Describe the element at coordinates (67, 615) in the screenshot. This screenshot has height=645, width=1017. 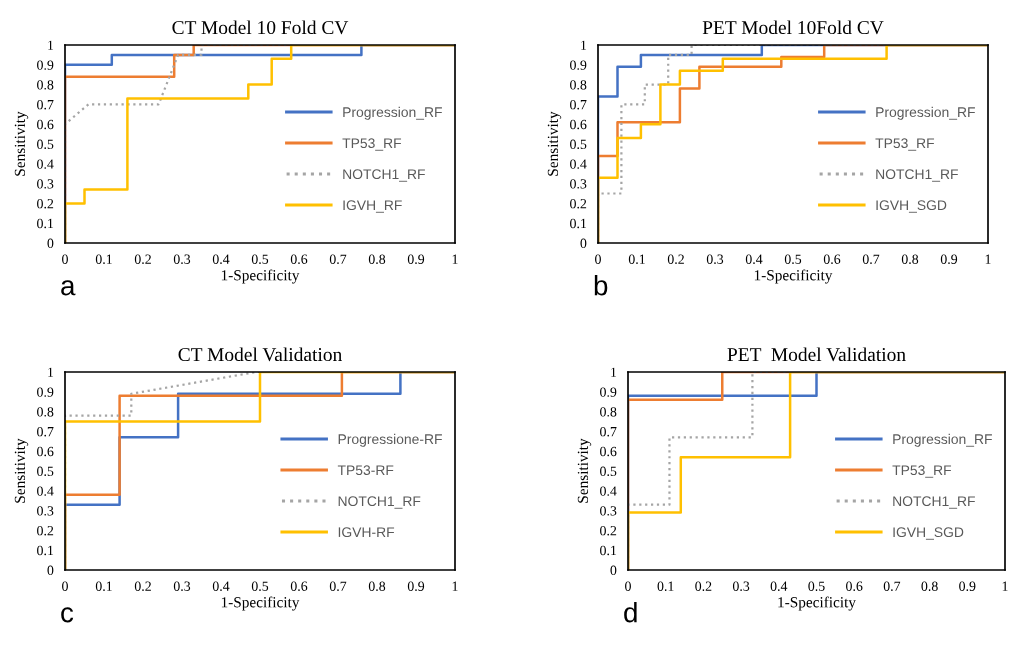
I see `text: c` at that location.